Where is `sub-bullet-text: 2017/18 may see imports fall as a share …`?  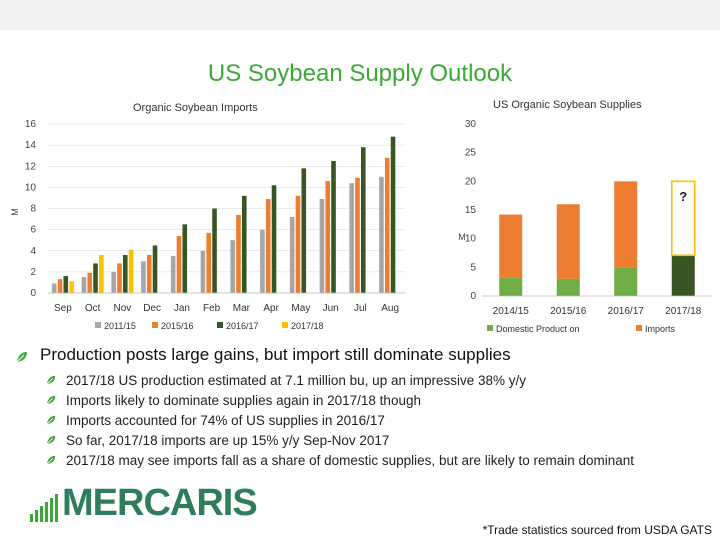 sub-bullet-text: 2017/18 may see imports fall as a share … is located at coordinates (350, 460).